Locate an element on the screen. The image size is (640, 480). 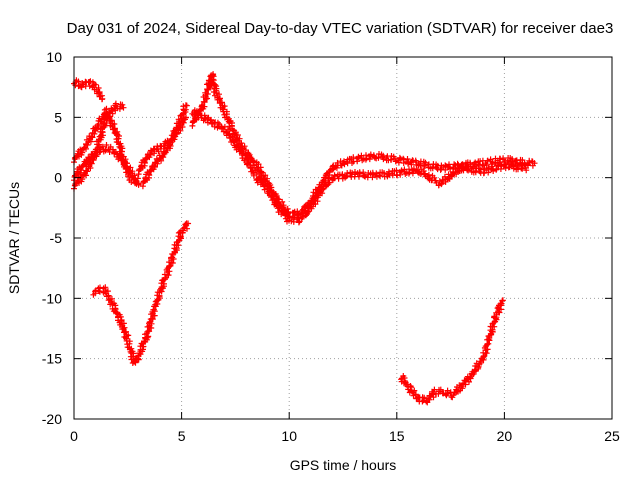
y-tick-label: -15 is located at coordinates (52, 359).